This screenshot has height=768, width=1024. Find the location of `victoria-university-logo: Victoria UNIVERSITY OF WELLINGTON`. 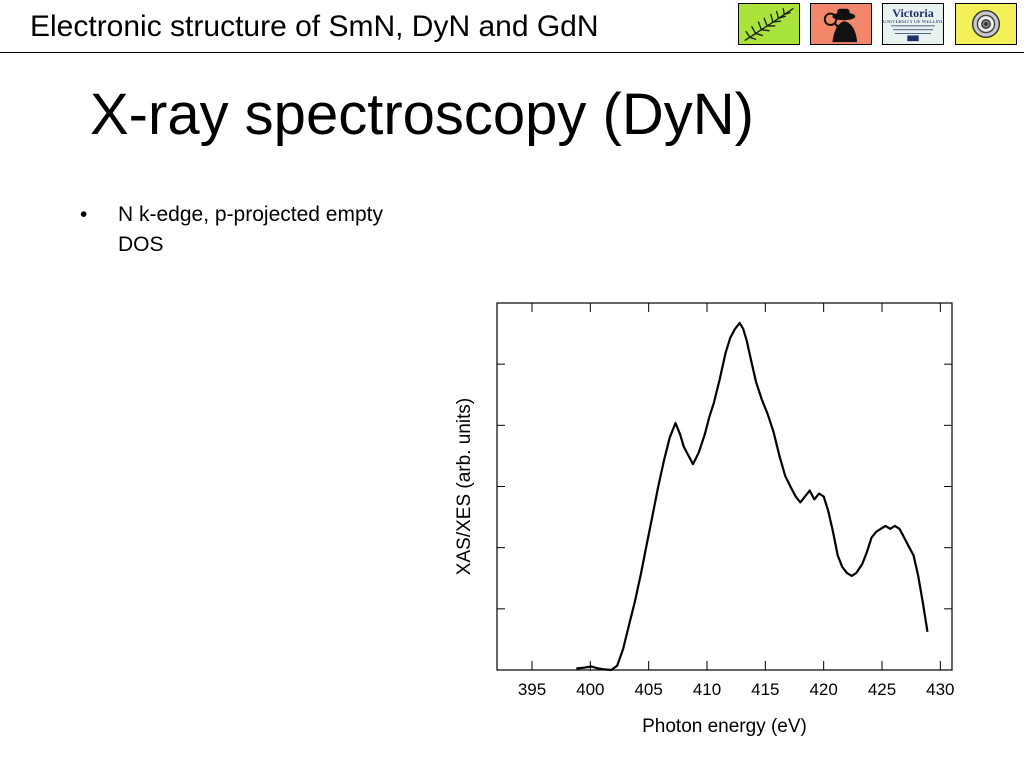

victoria-university-logo: Victoria UNIVERSITY OF WELLINGTON is located at coordinates (913, 24).